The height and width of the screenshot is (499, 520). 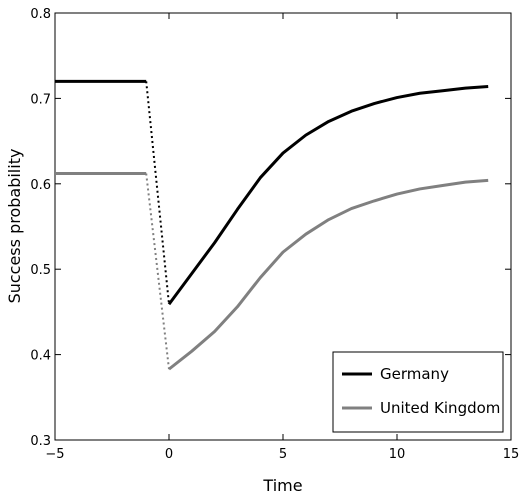 I want to click on x-tick-label: 0, so click(x=169, y=454).